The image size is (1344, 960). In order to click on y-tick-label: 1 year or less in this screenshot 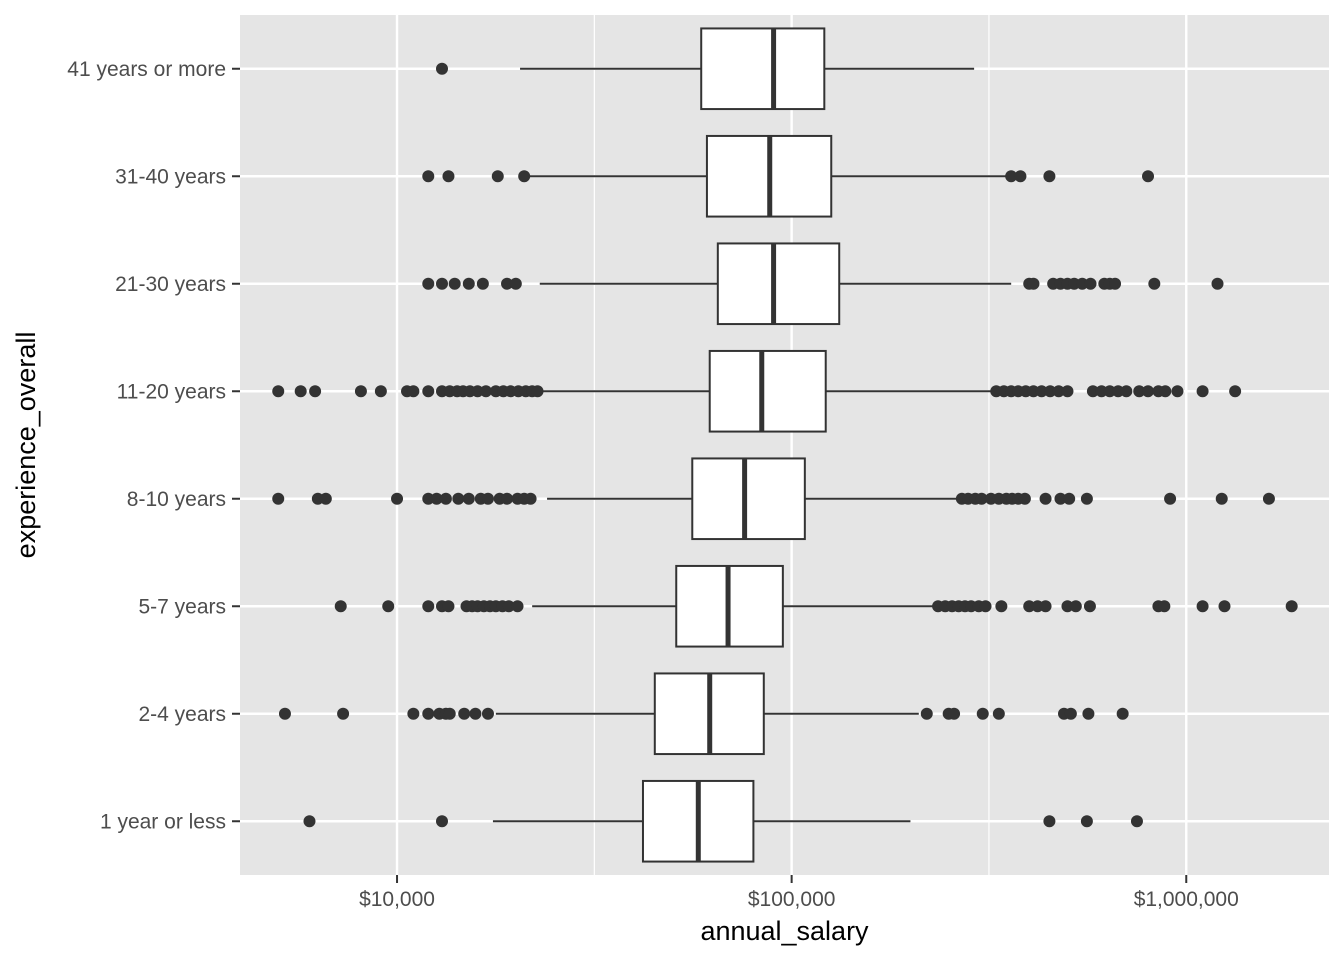, I will do `click(163, 821)`.